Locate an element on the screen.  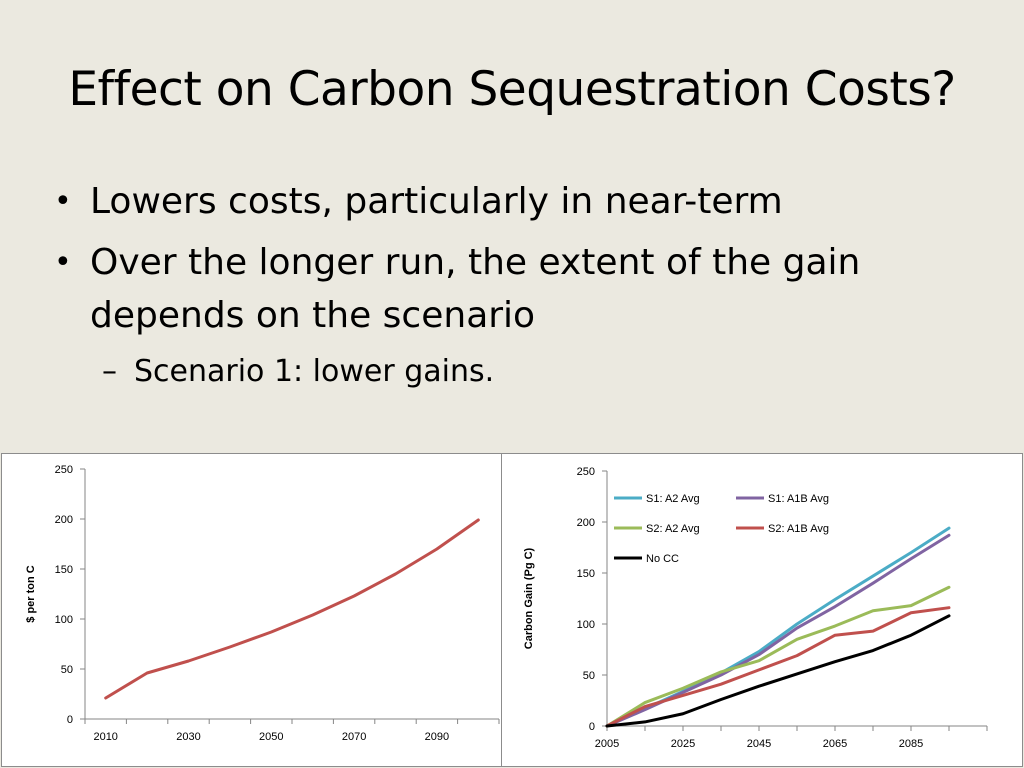
gain-chart-y-axis-label: Carbon Gain (Pg C) is located at coordinates (529, 598).